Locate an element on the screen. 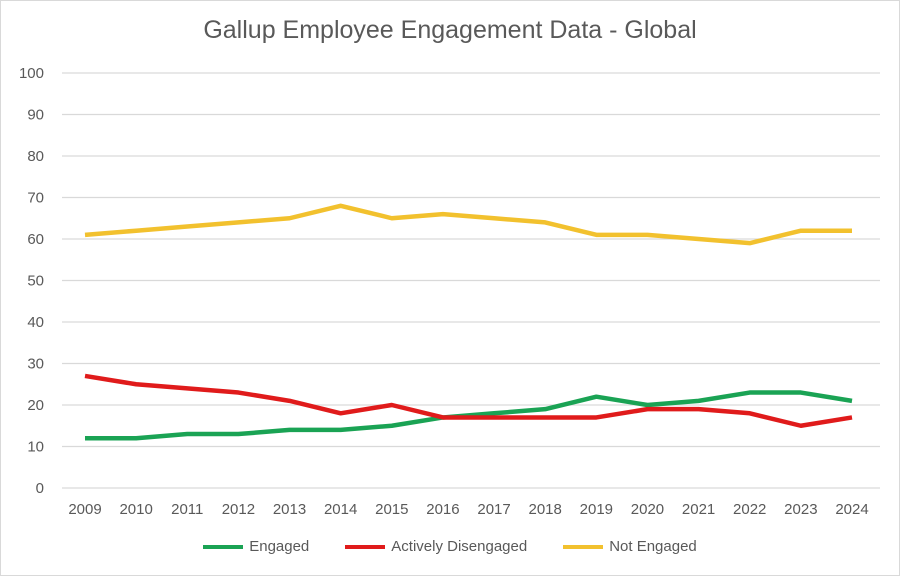  x-tick-label: 2011 is located at coordinates (187, 509).